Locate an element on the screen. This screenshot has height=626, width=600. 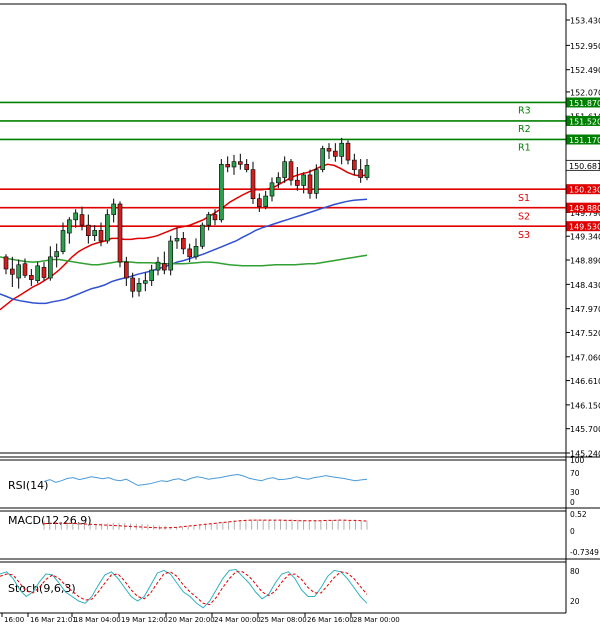
x-tick-label: 20 Mar 20:00 is located at coordinates (191, 620).